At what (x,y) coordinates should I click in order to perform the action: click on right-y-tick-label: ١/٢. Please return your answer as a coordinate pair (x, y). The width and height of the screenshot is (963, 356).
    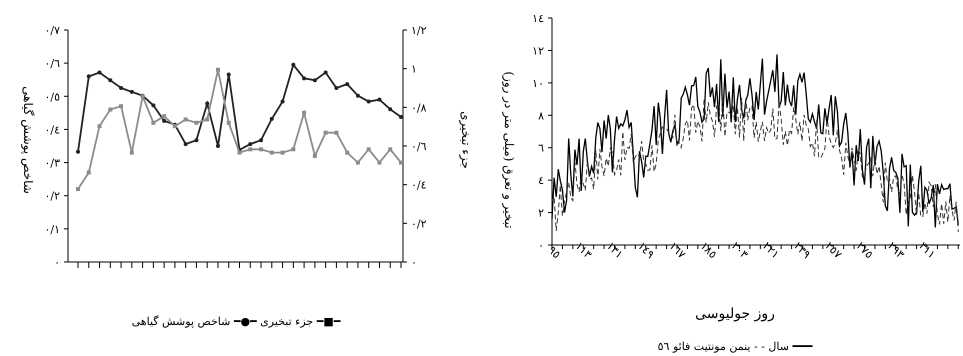
    Looking at the image, I should click on (419, 30).